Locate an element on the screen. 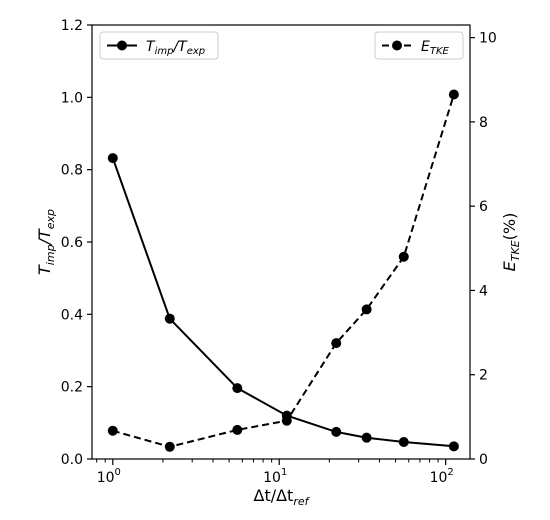 The image size is (550, 520). legend-right-main: E is located at coordinates (425, 47).